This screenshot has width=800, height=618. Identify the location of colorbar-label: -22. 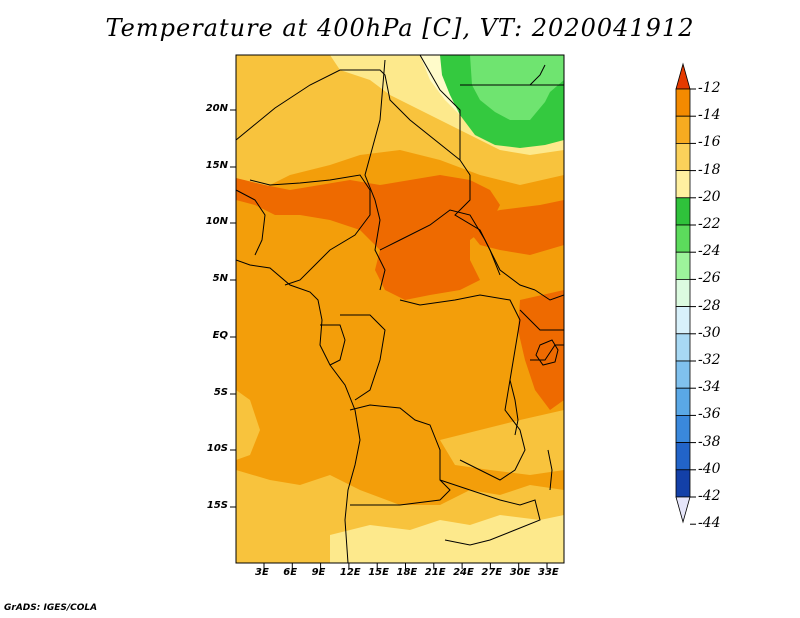
(709, 224).